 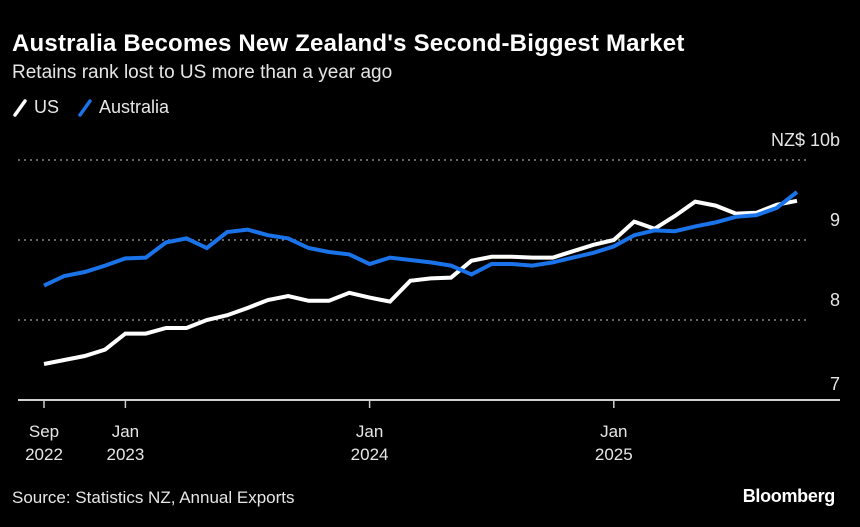 I want to click on y-tick-label: 9, so click(x=835, y=220).